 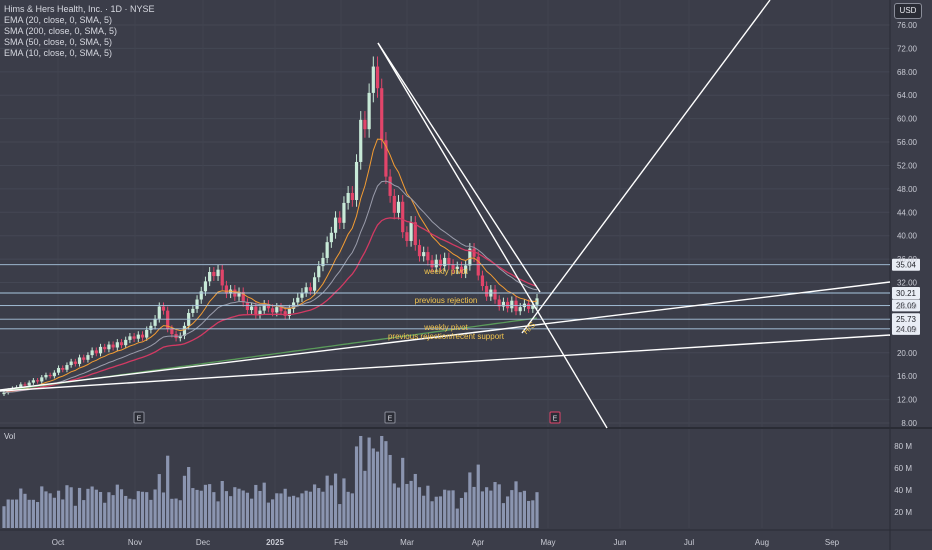 What do you see at coordinates (903, 512) in the screenshot?
I see `volume-tick-label: 20 M` at bounding box center [903, 512].